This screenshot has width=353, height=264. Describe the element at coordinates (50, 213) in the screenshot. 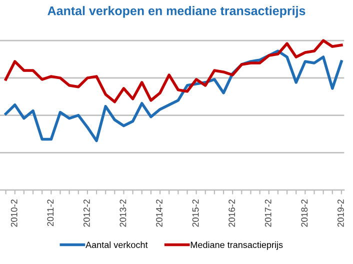

I see `x-tick-label: 2011-2` at that location.